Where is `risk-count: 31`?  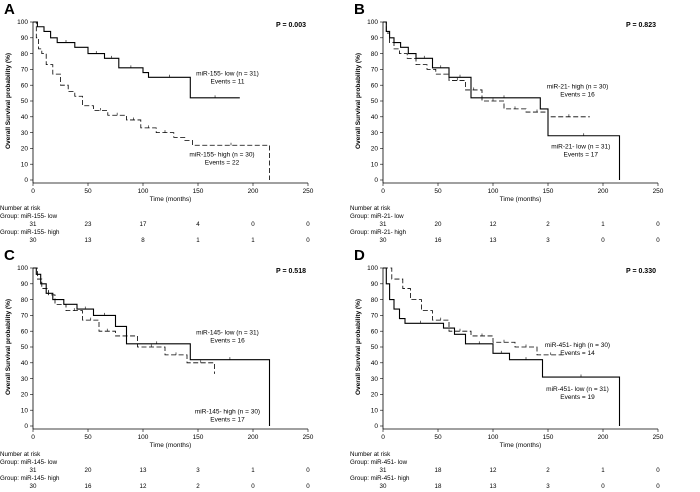 risk-count: 31 is located at coordinates (383, 224).